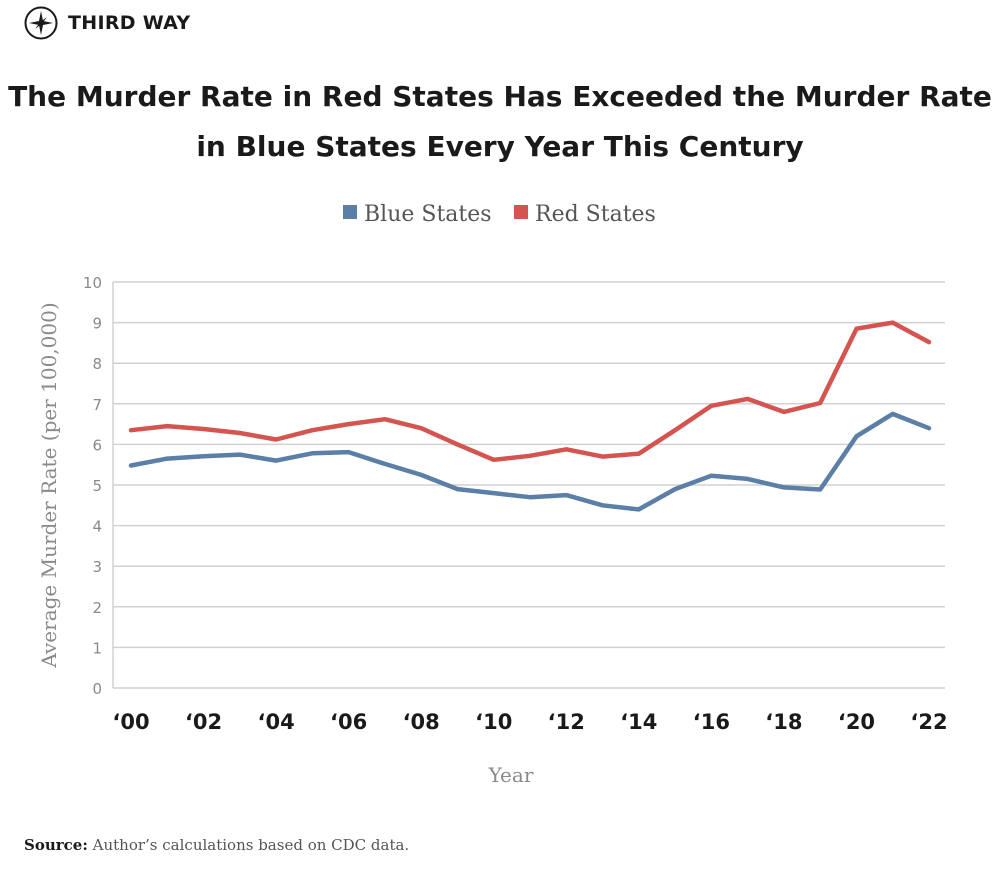 The height and width of the screenshot is (882, 1000). I want to click on y-tick-label: 1, so click(97, 648).